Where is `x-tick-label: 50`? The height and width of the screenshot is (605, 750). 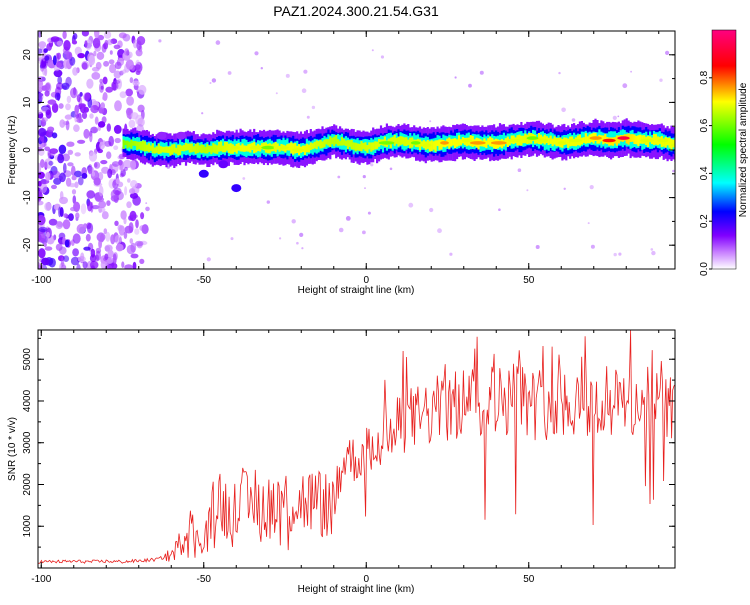 x-tick-label: 50 is located at coordinates (529, 579).